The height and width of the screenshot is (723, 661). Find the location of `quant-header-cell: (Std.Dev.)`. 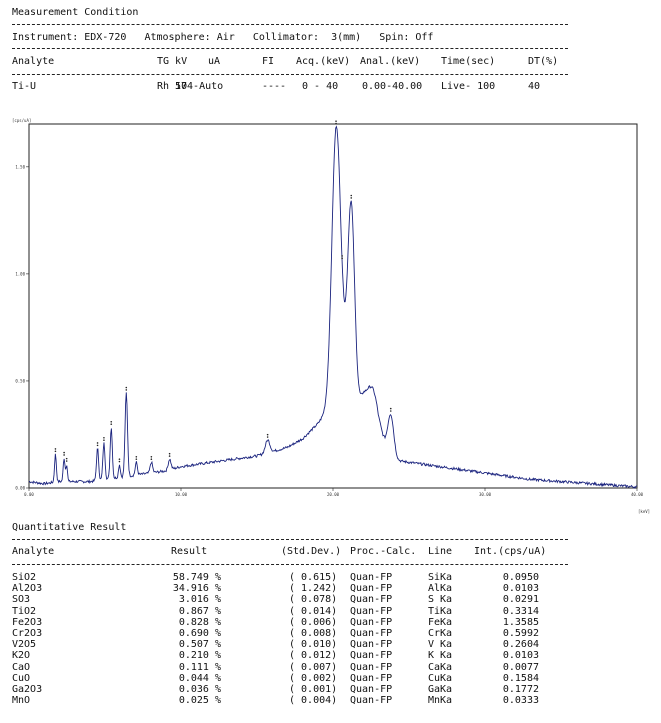

quant-header-cell: (Std.Dev.) is located at coordinates (311, 551).